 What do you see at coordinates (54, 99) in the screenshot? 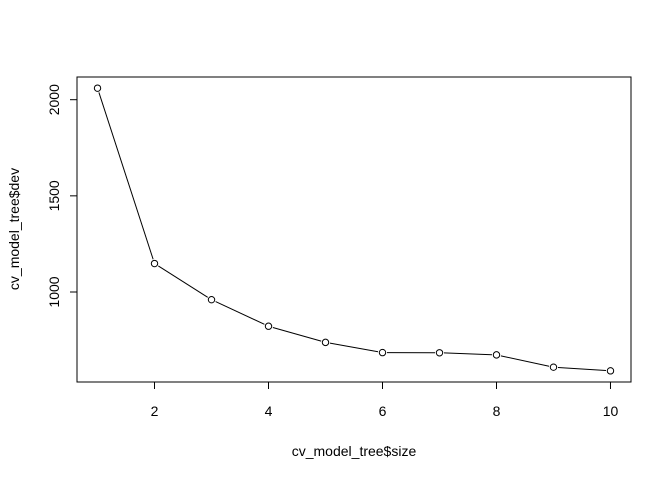
I see `y-tick-label-2: 2000` at bounding box center [54, 99].